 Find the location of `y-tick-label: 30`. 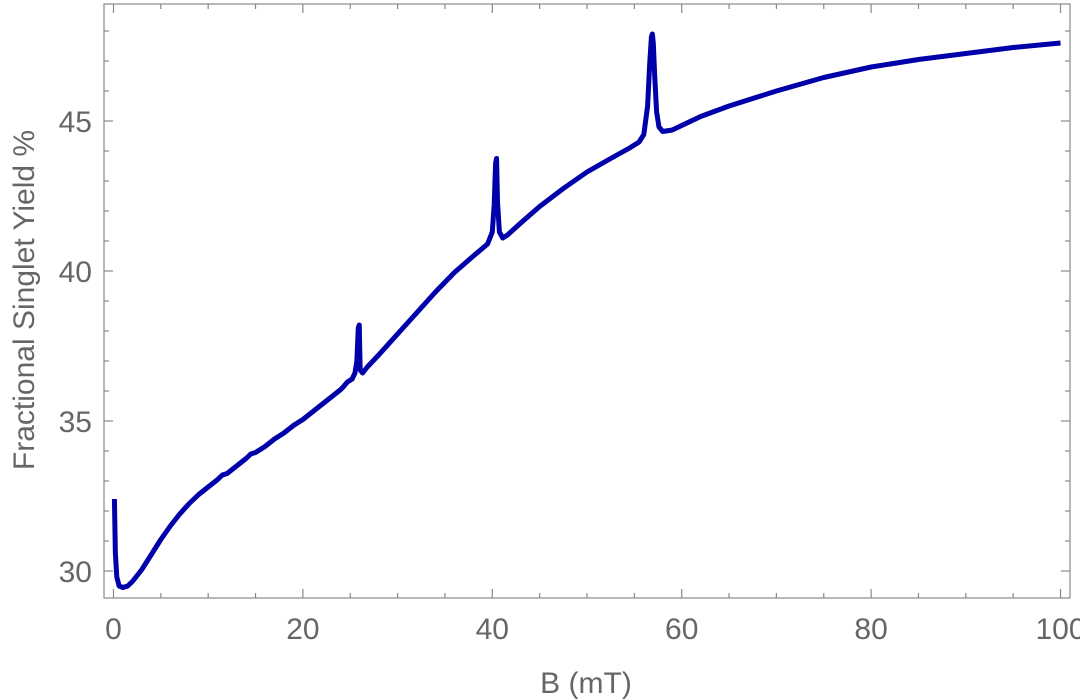

y-tick-label: 30 is located at coordinates (75, 572).